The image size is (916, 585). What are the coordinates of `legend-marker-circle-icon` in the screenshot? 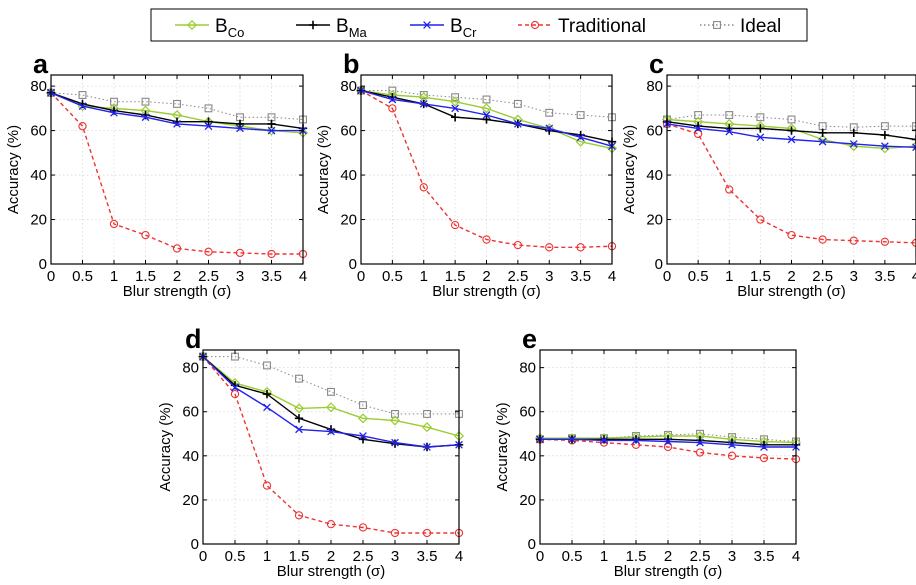 It's located at (535, 25).